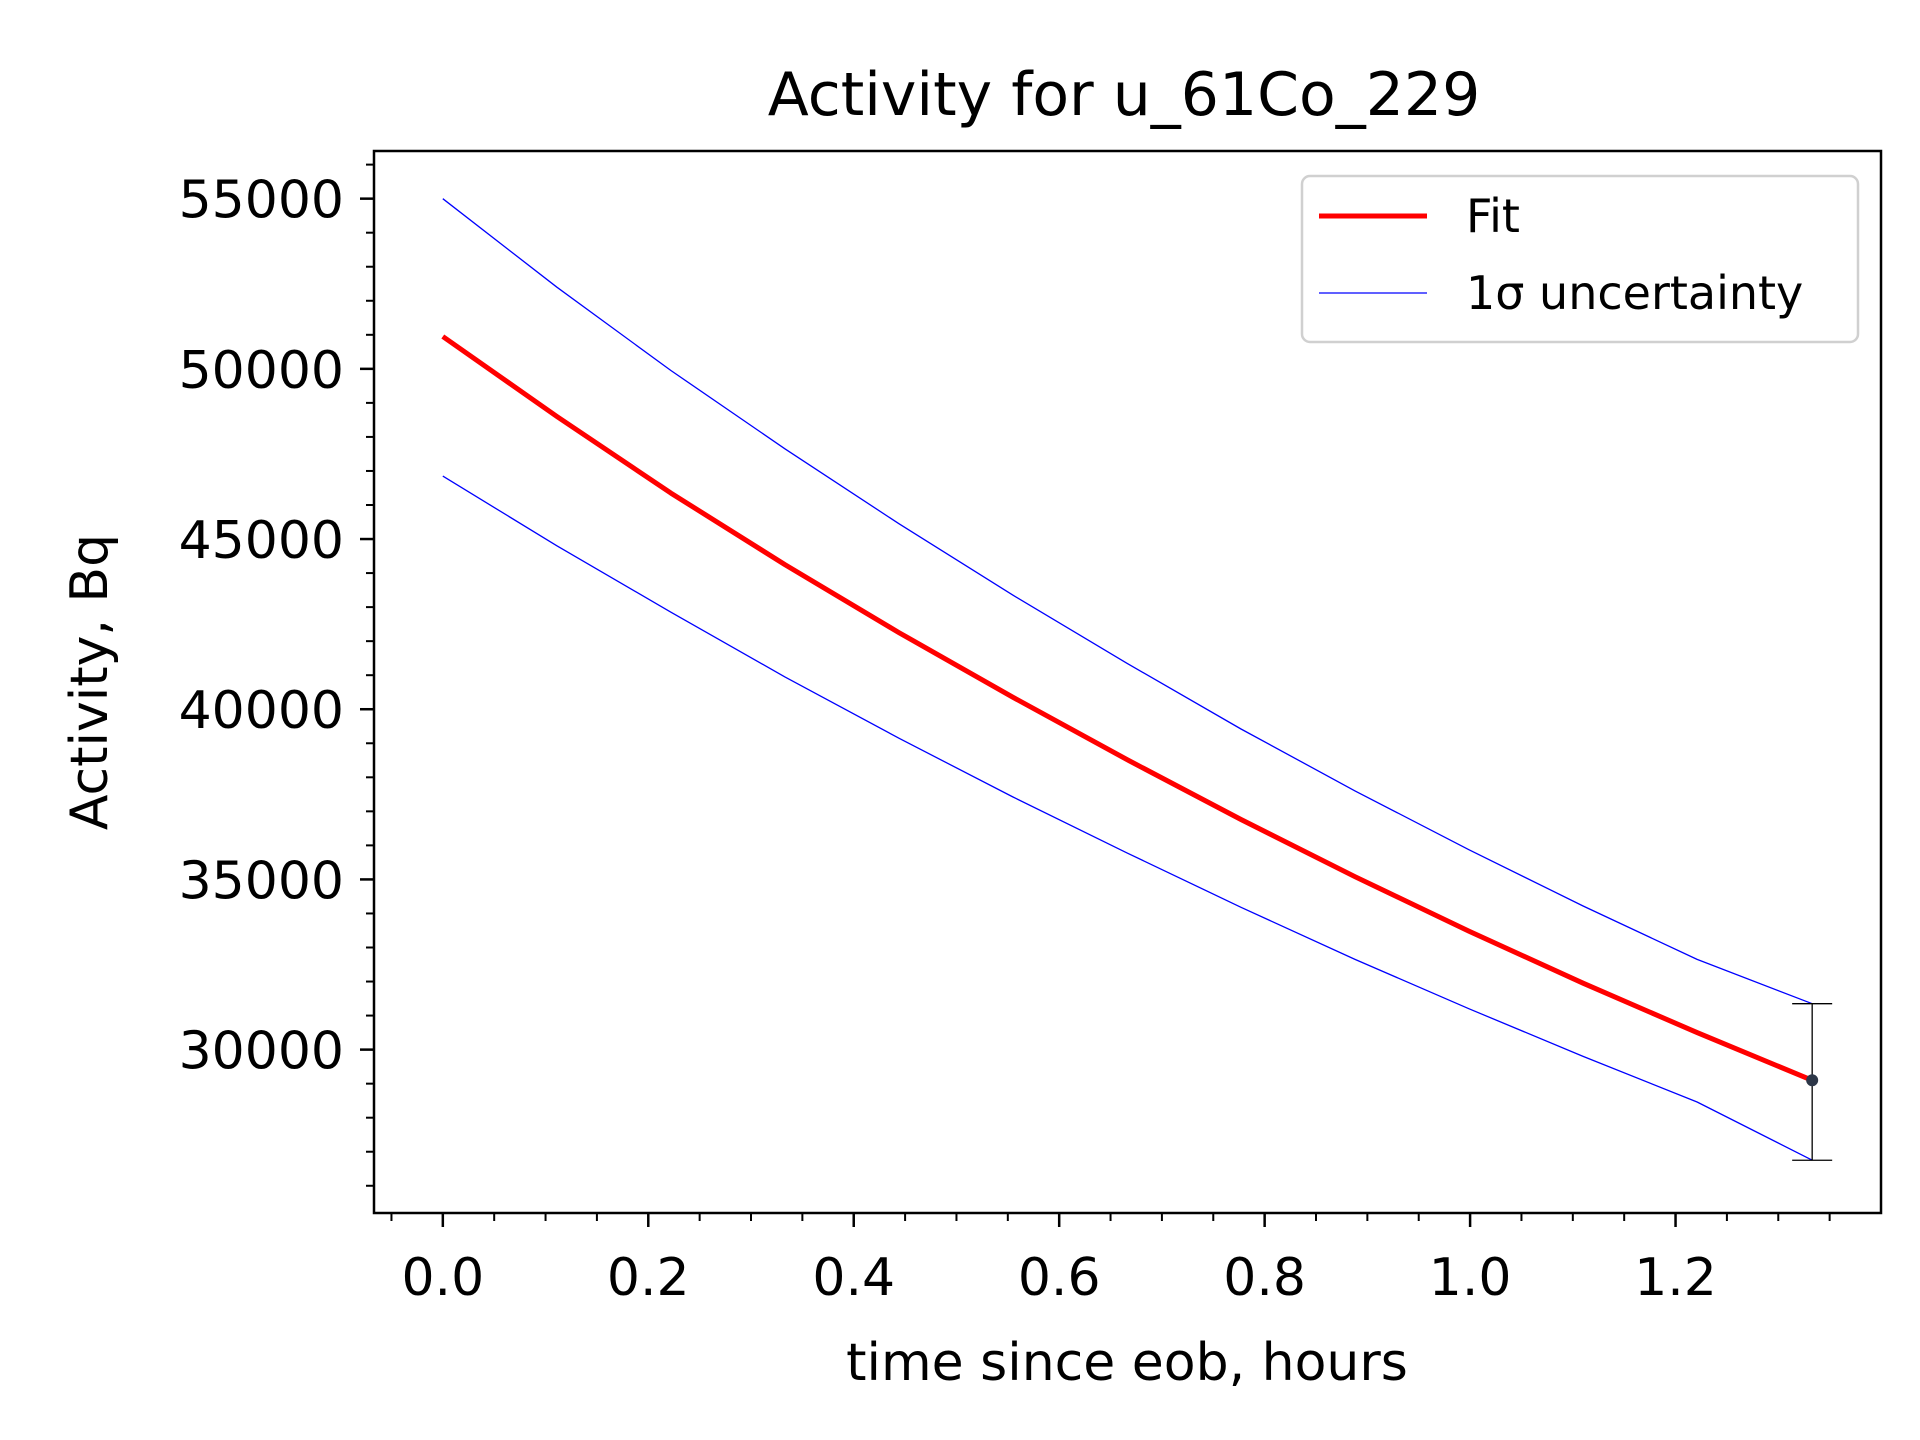 The width and height of the screenshot is (1920, 1440). What do you see at coordinates (442, 1278) in the screenshot?
I see `x-tick-label: 0.0` at bounding box center [442, 1278].